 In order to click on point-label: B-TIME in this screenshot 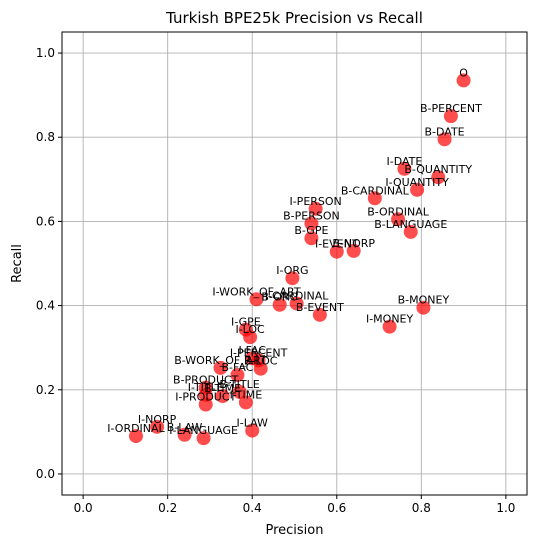, I will do `click(222, 388)`.